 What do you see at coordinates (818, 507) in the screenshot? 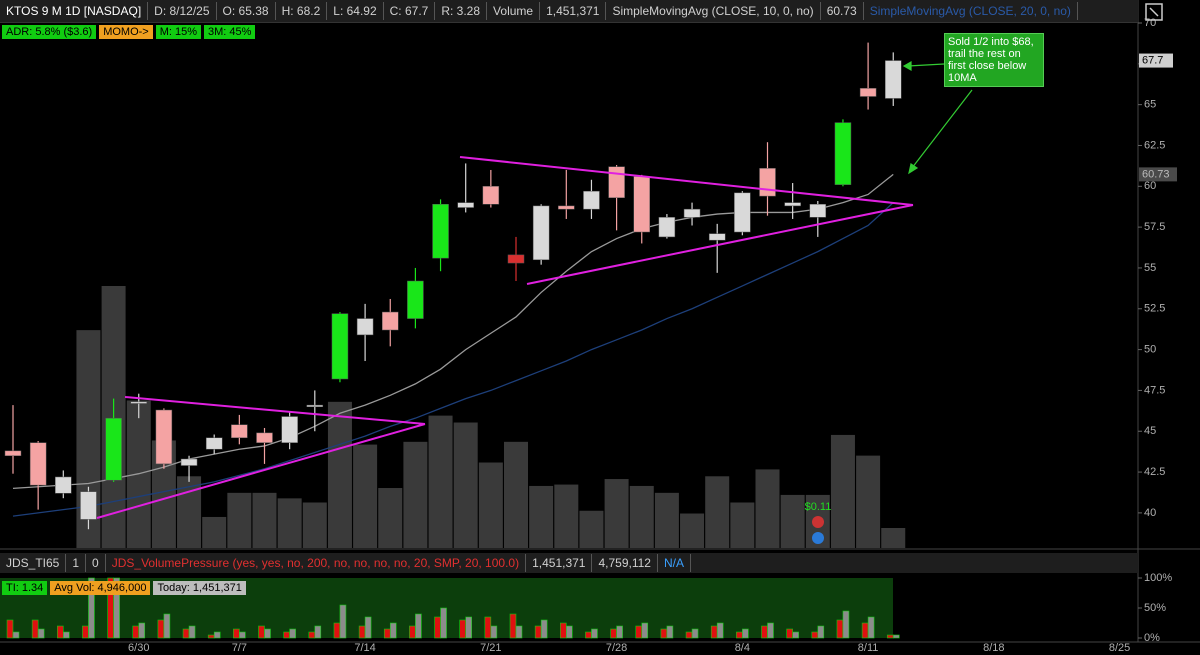
I see `marker-label: $0.11` at bounding box center [818, 507].